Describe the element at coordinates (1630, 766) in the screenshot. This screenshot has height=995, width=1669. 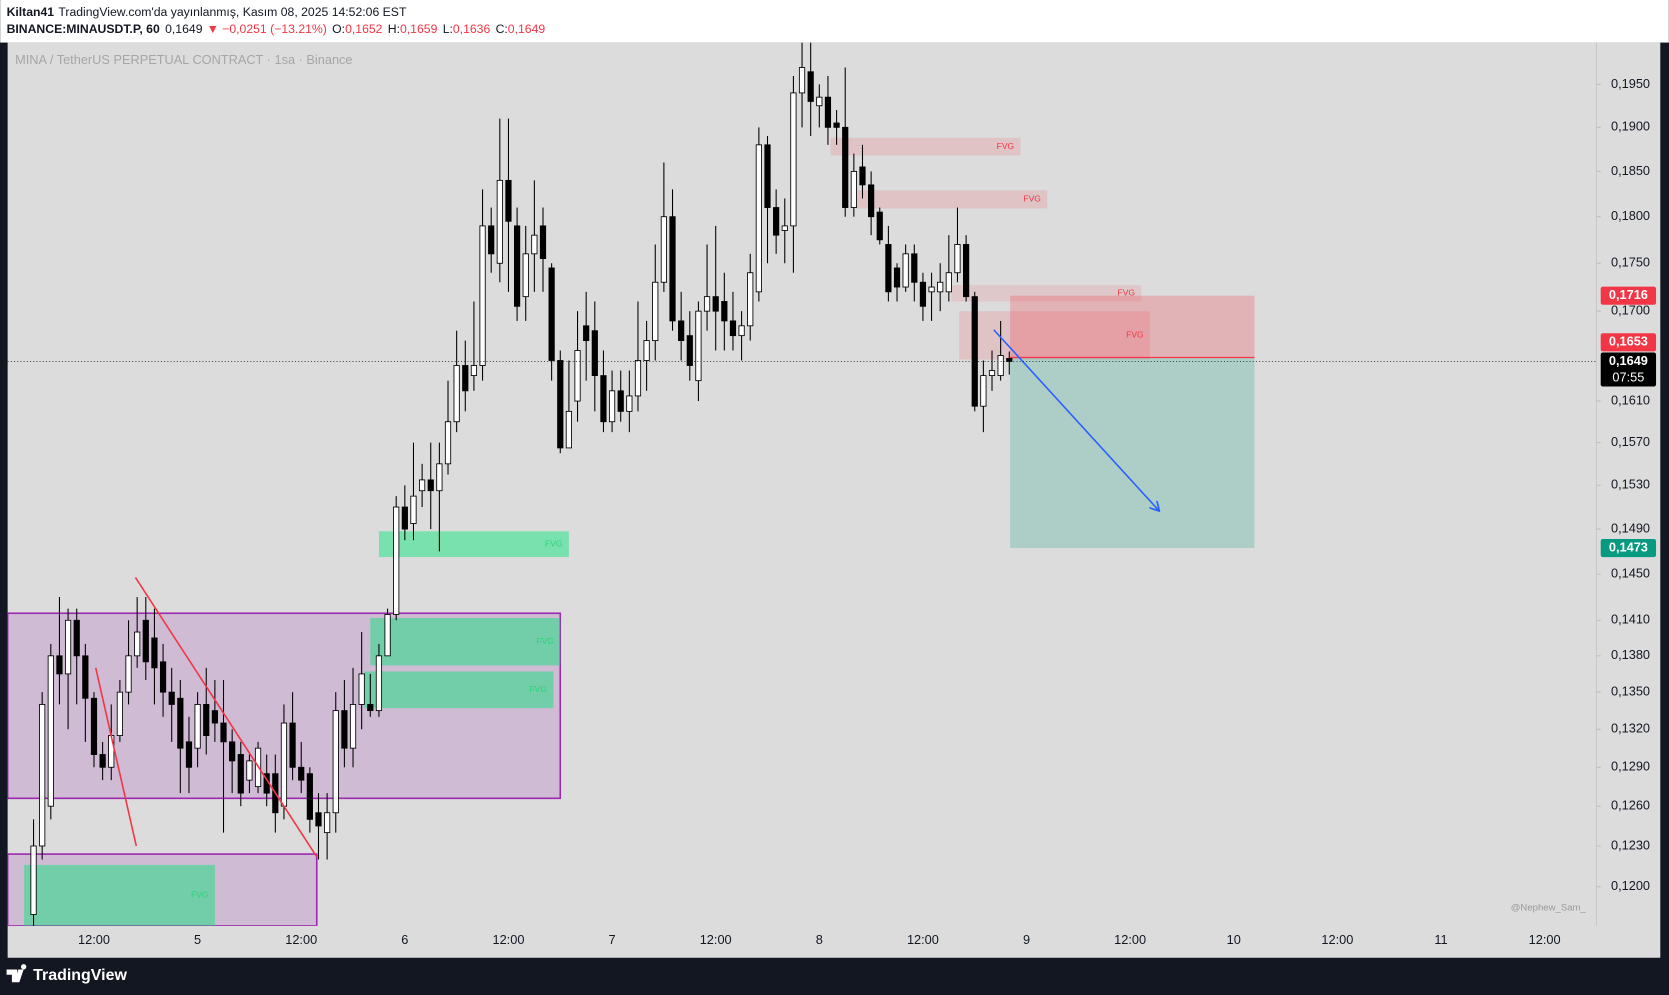
I see `y-tick-label: 0,1290` at that location.